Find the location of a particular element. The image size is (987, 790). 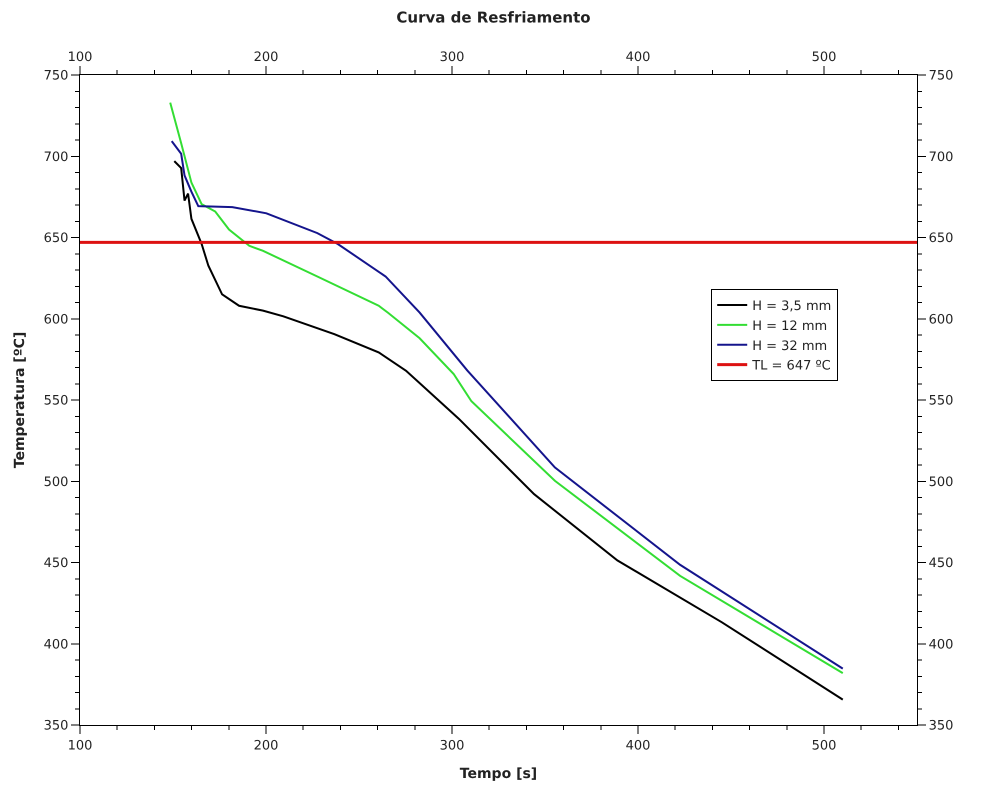

y2-tick-label: 750 is located at coordinates (941, 76).